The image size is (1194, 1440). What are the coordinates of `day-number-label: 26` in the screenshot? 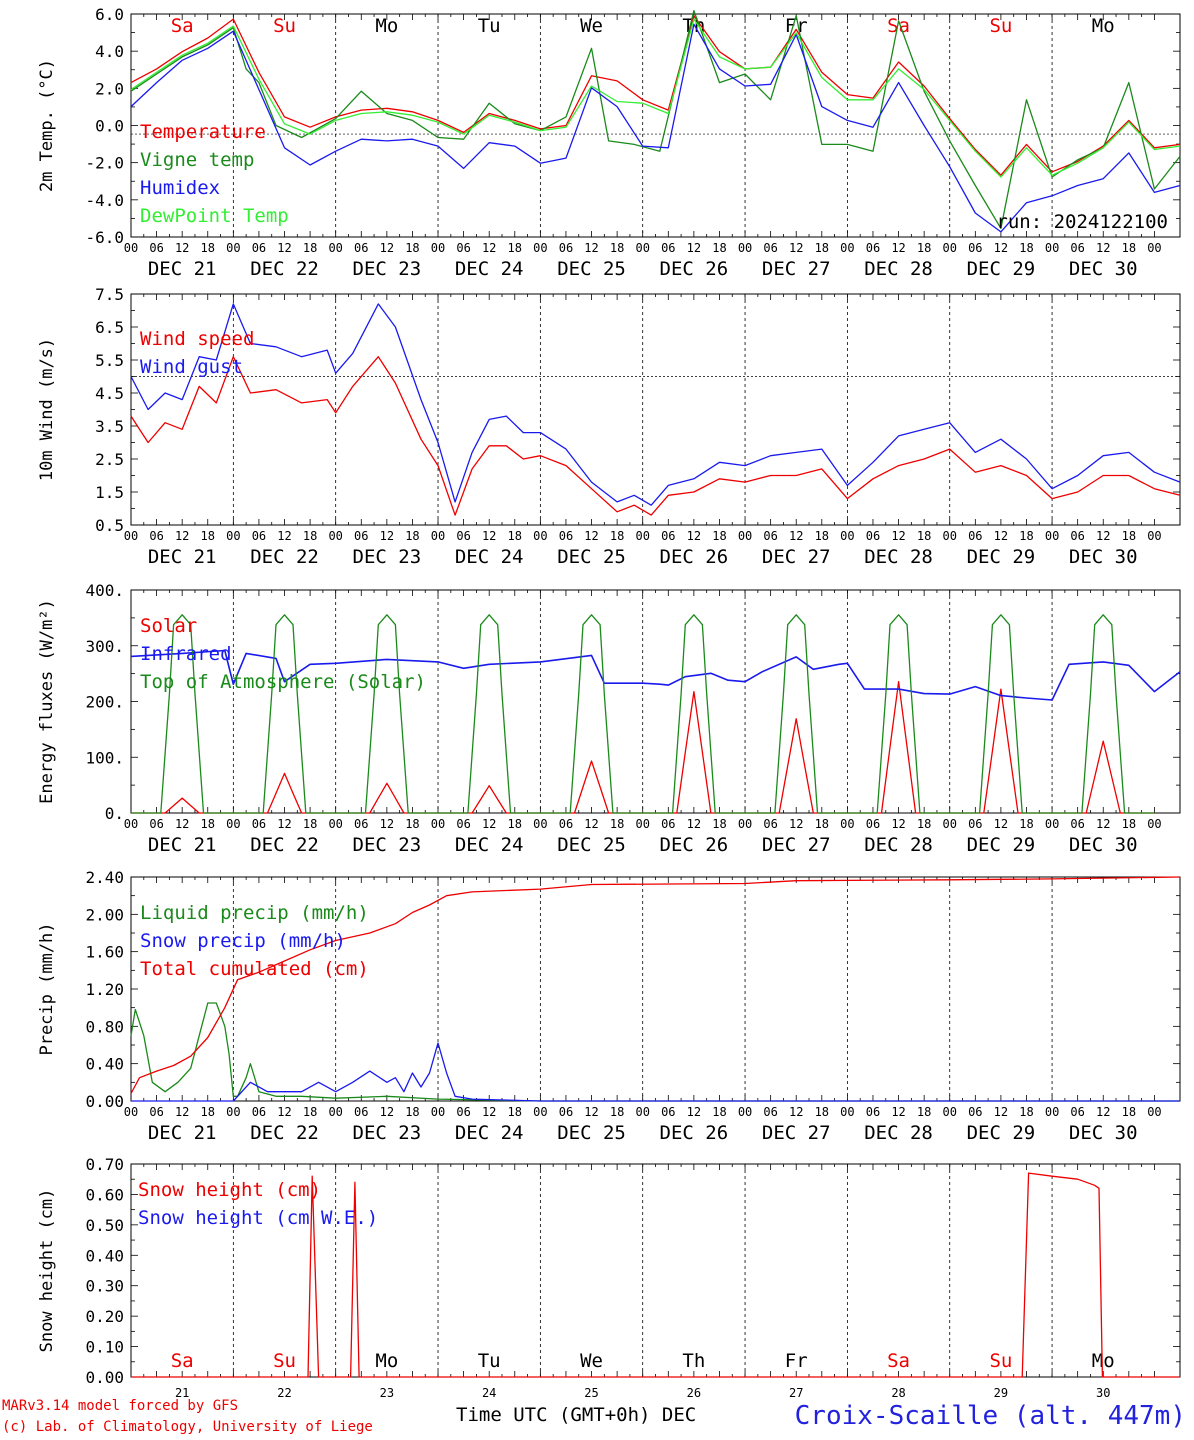 It's located at (694, 1393).